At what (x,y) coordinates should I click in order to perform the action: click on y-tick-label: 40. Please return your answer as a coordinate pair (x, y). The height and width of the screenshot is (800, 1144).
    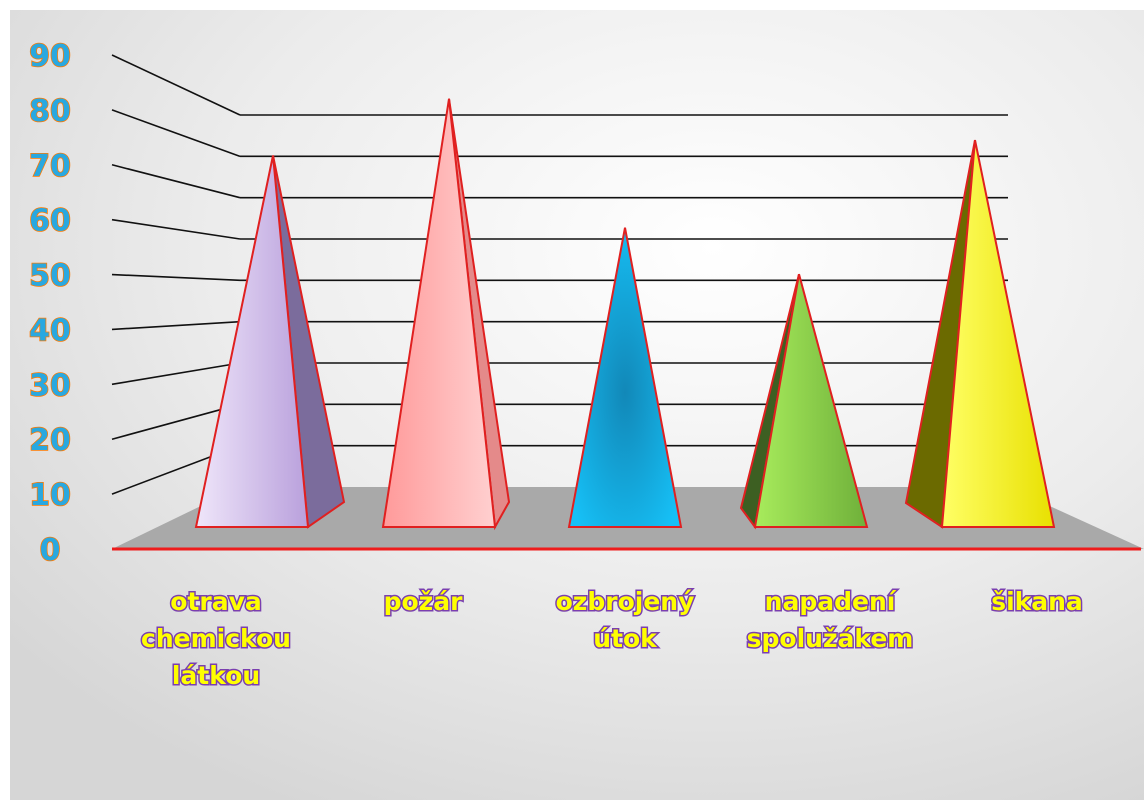
    Looking at the image, I should click on (50, 330).